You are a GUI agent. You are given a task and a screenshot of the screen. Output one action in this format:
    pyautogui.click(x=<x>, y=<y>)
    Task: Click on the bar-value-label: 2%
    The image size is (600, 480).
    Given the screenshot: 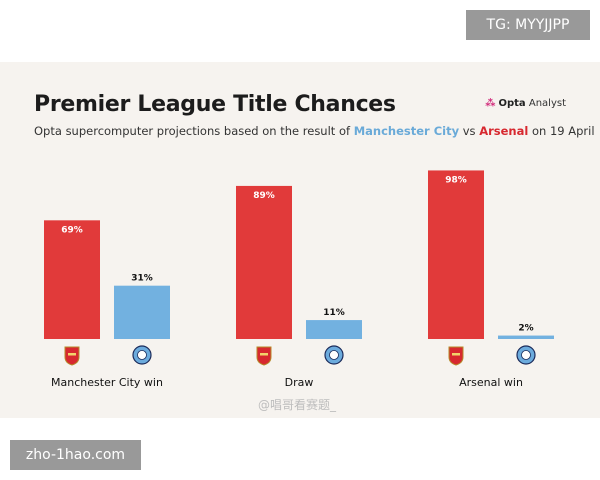 What is the action you would take?
    pyautogui.click(x=525, y=329)
    